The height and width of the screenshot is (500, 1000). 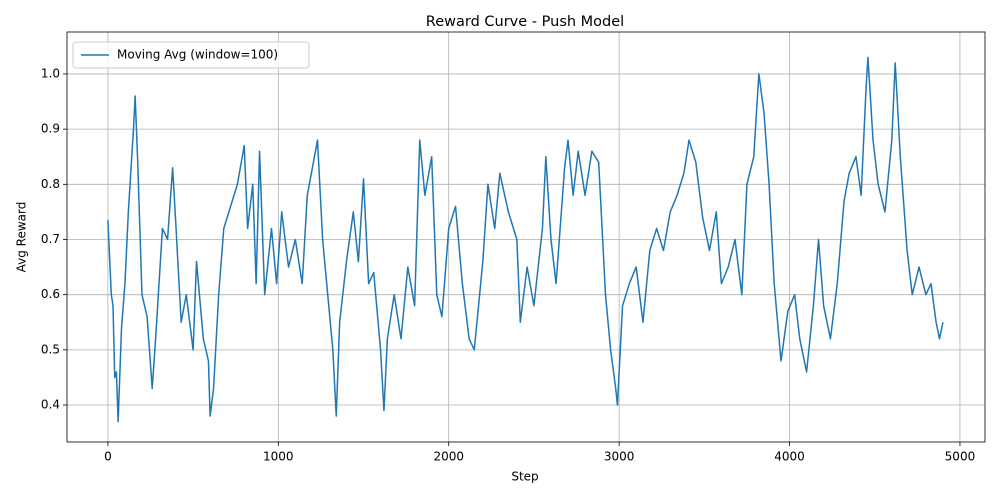 I want to click on x-tick-label: 1000, so click(x=278, y=457).